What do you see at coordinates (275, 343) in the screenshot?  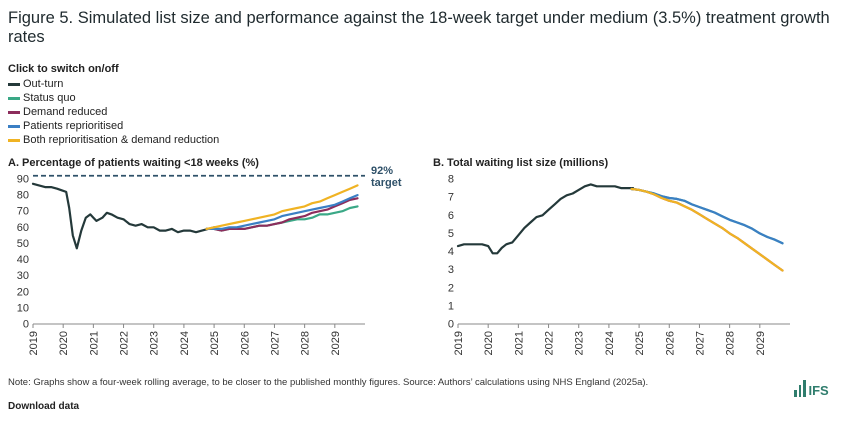 I see `chart-a-x-tick-label: 2027` at bounding box center [275, 343].